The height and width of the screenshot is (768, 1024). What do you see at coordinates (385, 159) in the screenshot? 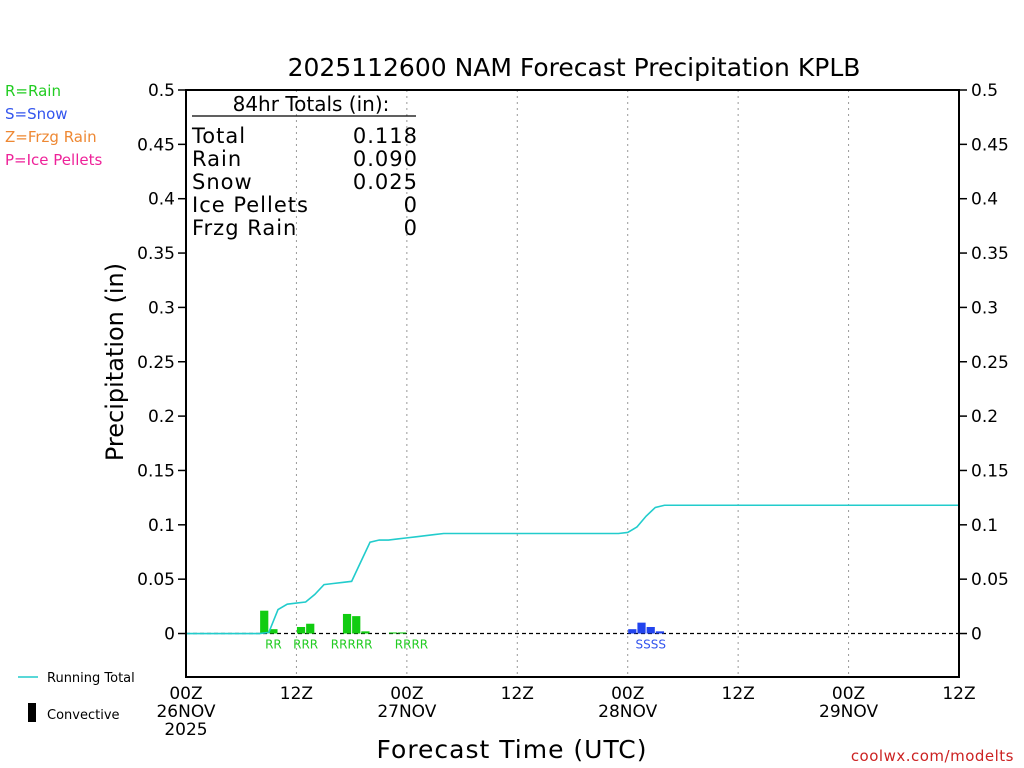
I see `totals-row-value: 0.090` at bounding box center [385, 159].